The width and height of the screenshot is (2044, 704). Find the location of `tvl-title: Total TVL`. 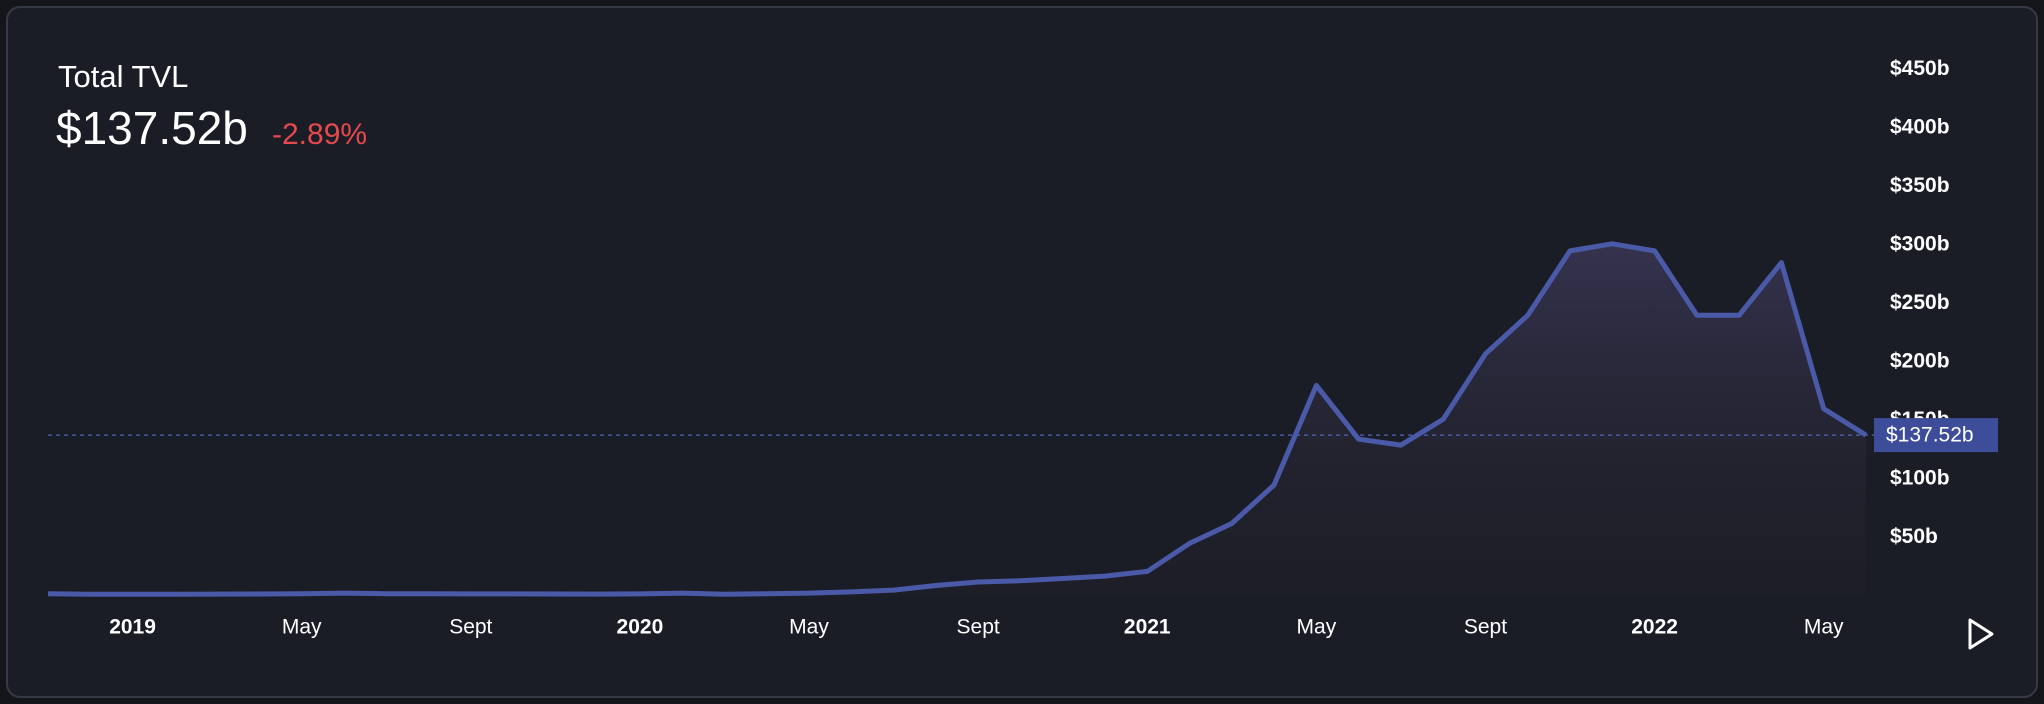

tvl-title: Total TVL is located at coordinates (123, 76).